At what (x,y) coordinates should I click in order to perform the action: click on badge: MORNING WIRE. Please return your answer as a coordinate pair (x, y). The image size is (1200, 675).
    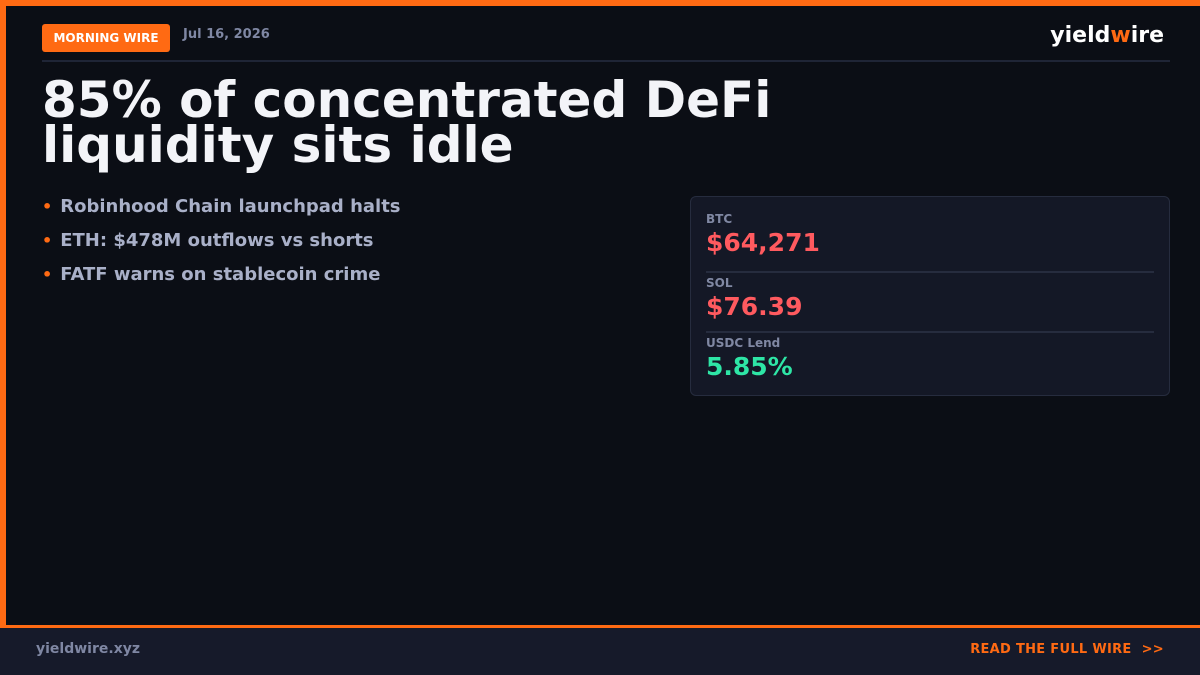
    Looking at the image, I should click on (106, 38).